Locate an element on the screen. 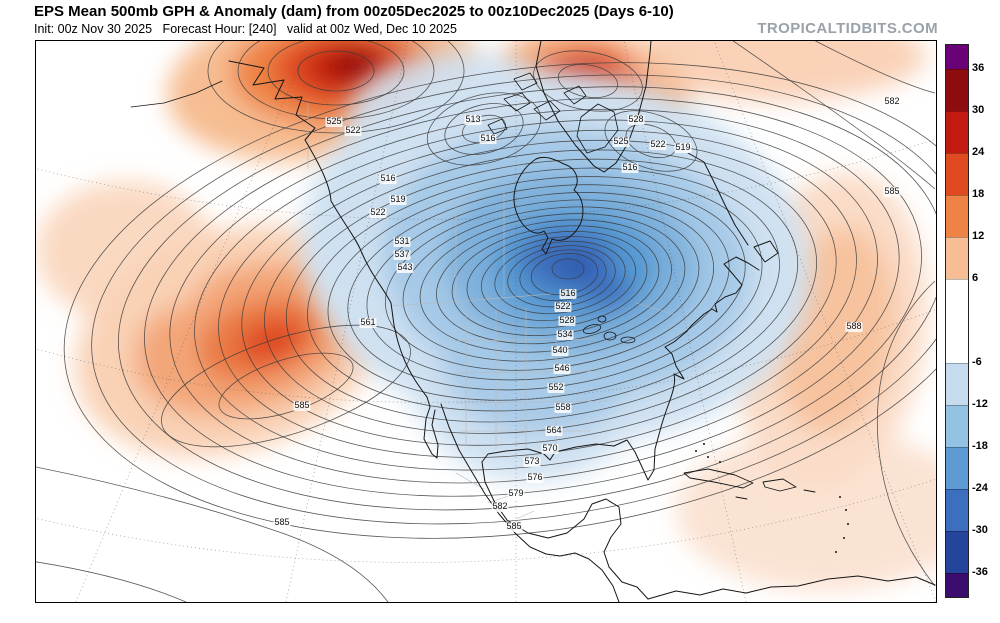 The height and width of the screenshot is (623, 1000). colorbar-tick-label: 30 is located at coordinates (978, 109).